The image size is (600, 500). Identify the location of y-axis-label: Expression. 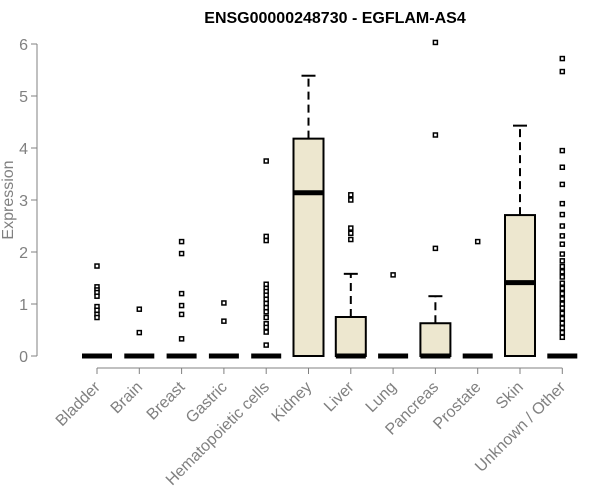
(8, 199).